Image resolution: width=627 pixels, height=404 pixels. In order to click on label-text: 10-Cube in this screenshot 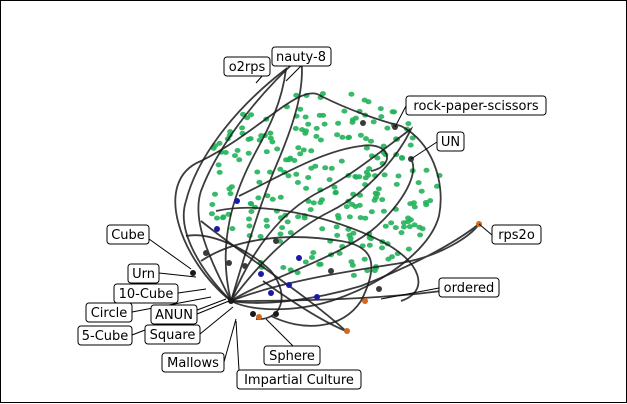, I will do `click(146, 294)`.